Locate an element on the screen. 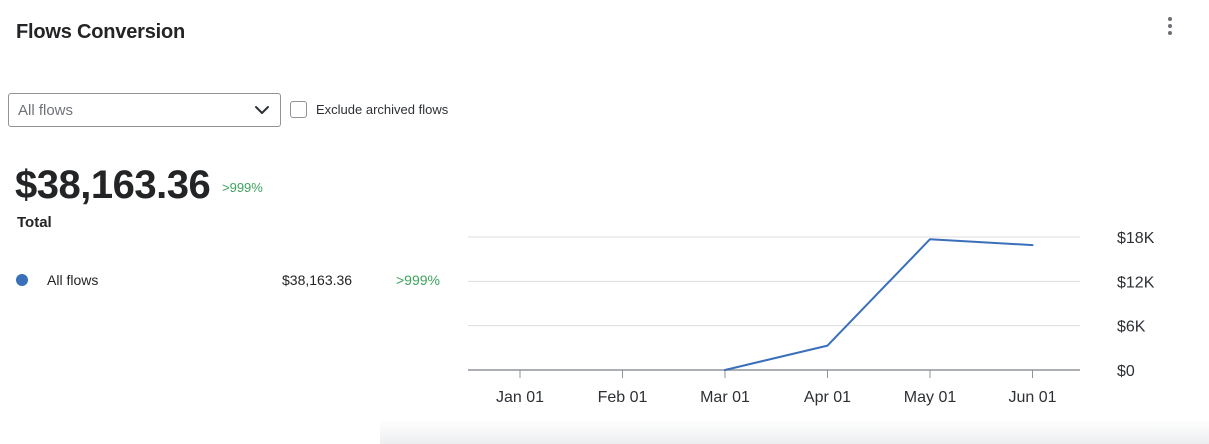  legend-color-dot is located at coordinates (22, 280).